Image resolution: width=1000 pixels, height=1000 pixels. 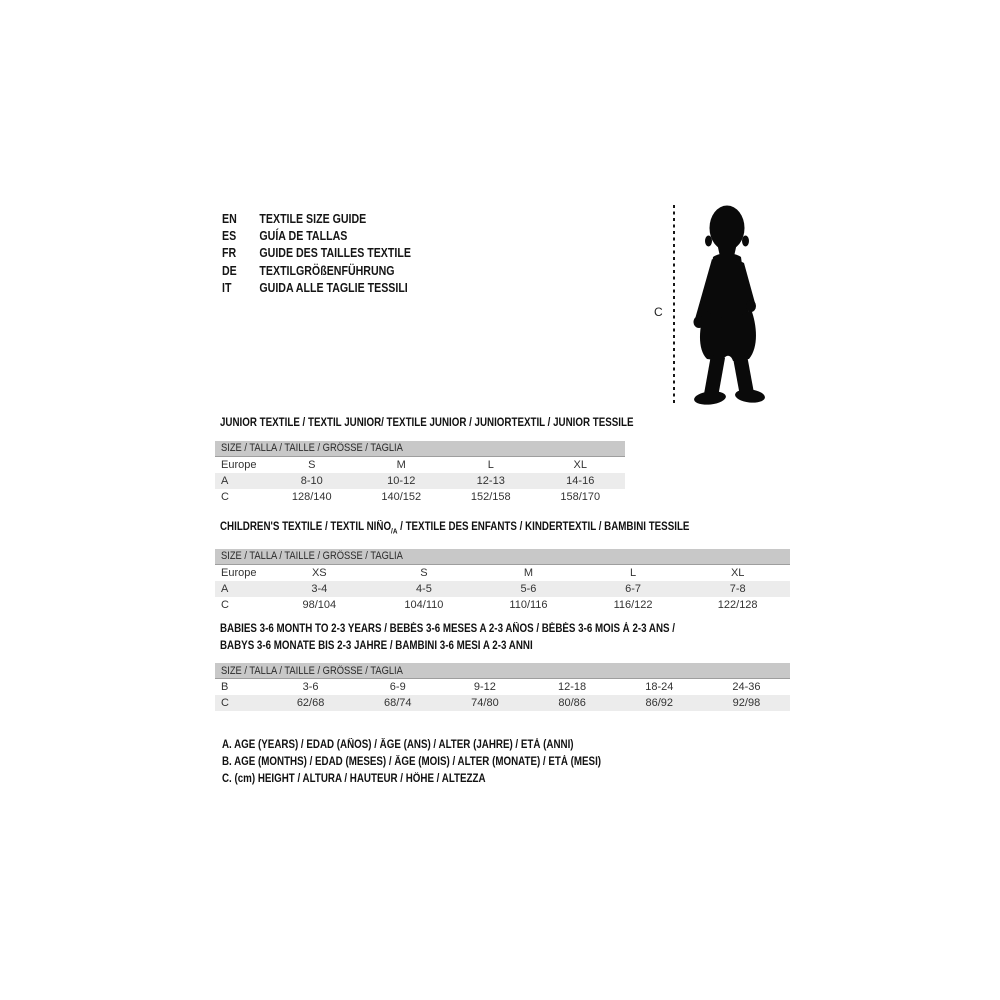 What do you see at coordinates (729, 305) in the screenshot?
I see `toddler-silhouette-icon` at bounding box center [729, 305].